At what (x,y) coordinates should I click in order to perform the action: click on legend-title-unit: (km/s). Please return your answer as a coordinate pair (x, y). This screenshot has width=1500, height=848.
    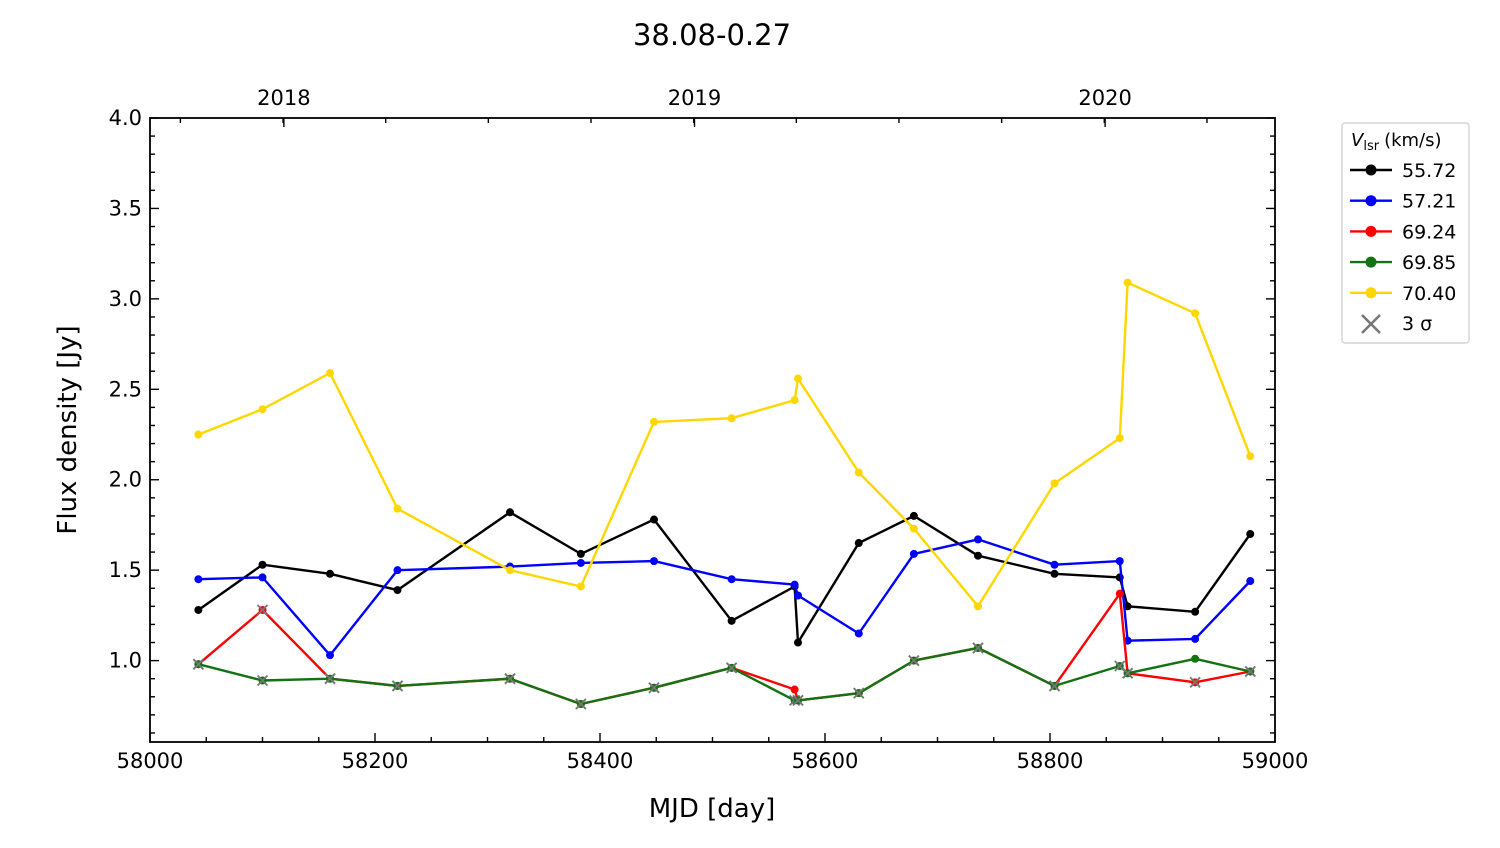
    Looking at the image, I should click on (1412, 140).